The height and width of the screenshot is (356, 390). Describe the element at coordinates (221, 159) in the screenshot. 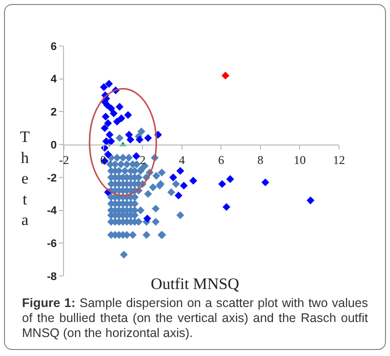

I see `x-tick-label: 6` at that location.